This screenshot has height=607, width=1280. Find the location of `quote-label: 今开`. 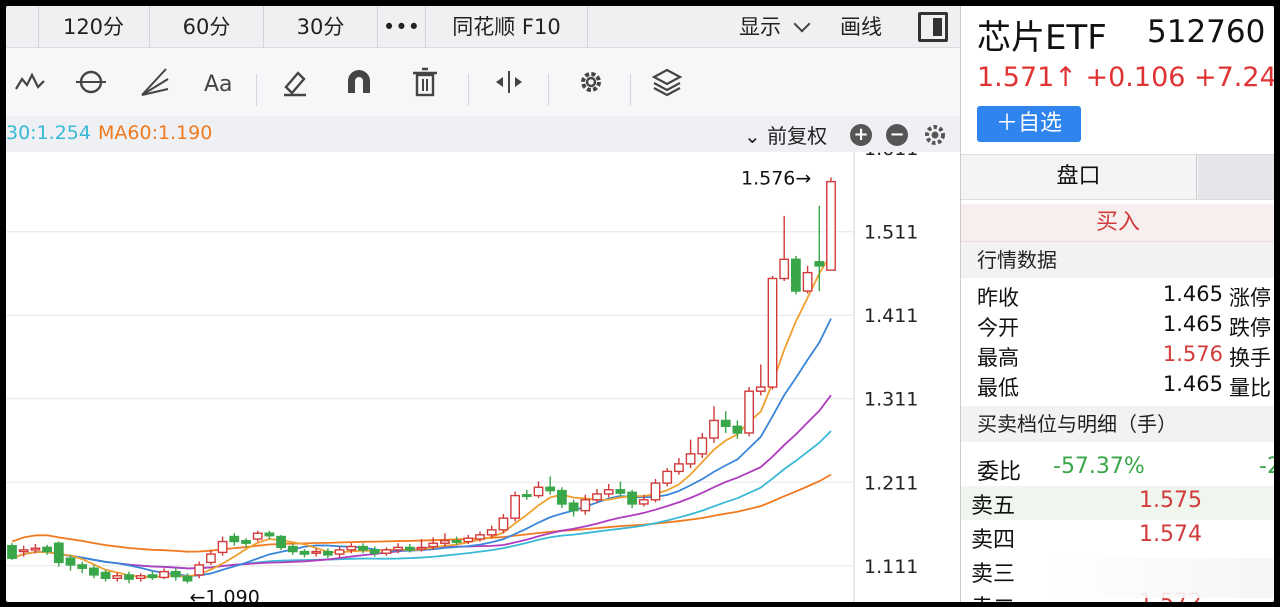

quote-label: 今开 is located at coordinates (998, 328).